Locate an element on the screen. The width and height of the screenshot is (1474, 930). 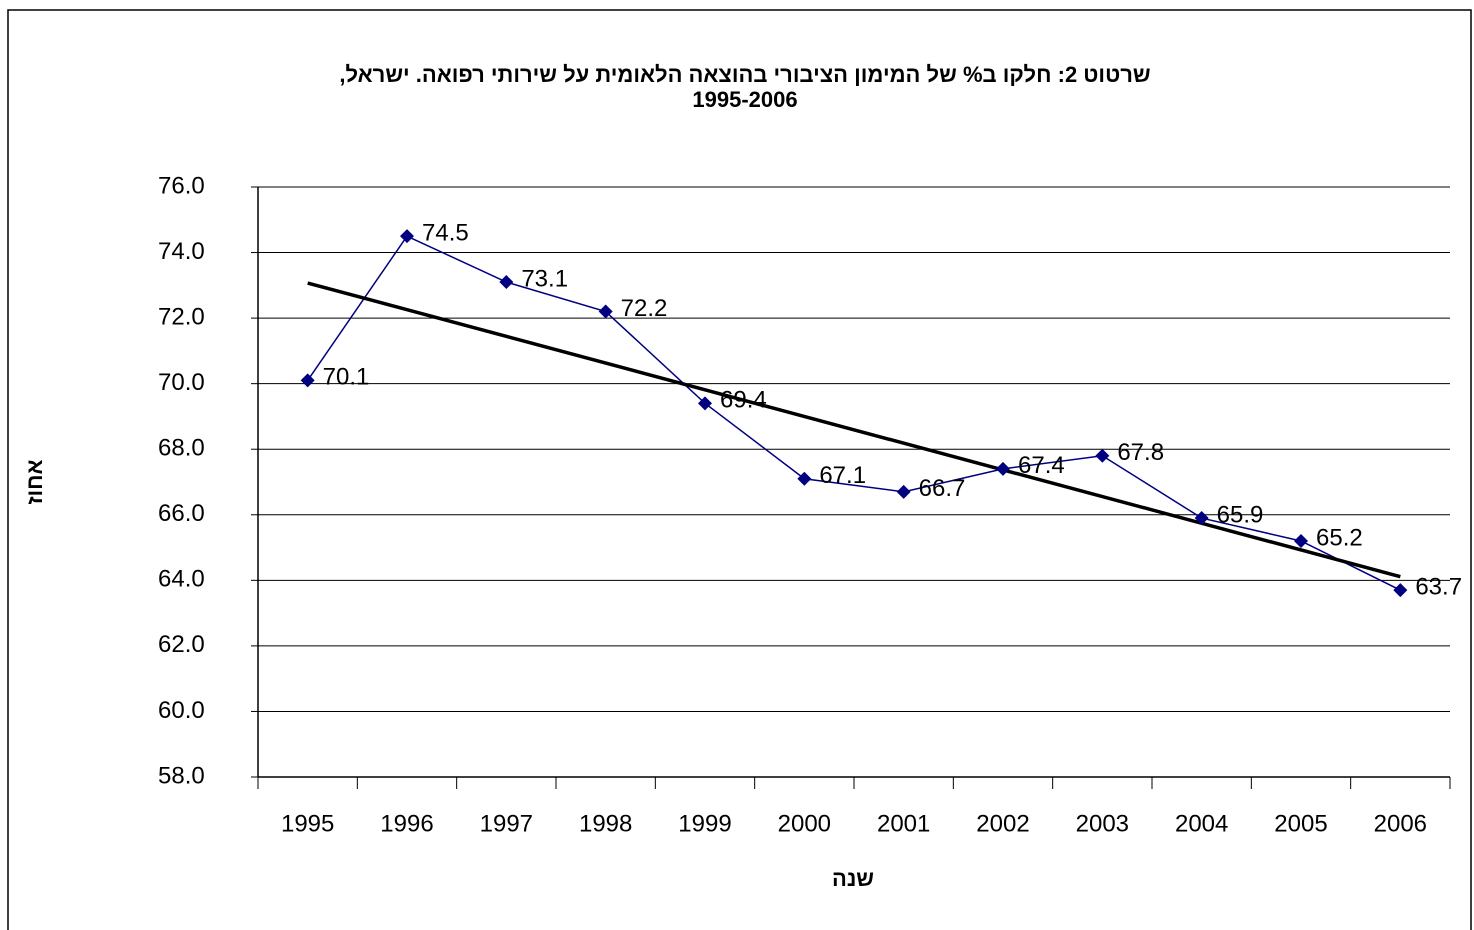
data-label: 67.4 is located at coordinates (1041, 465).